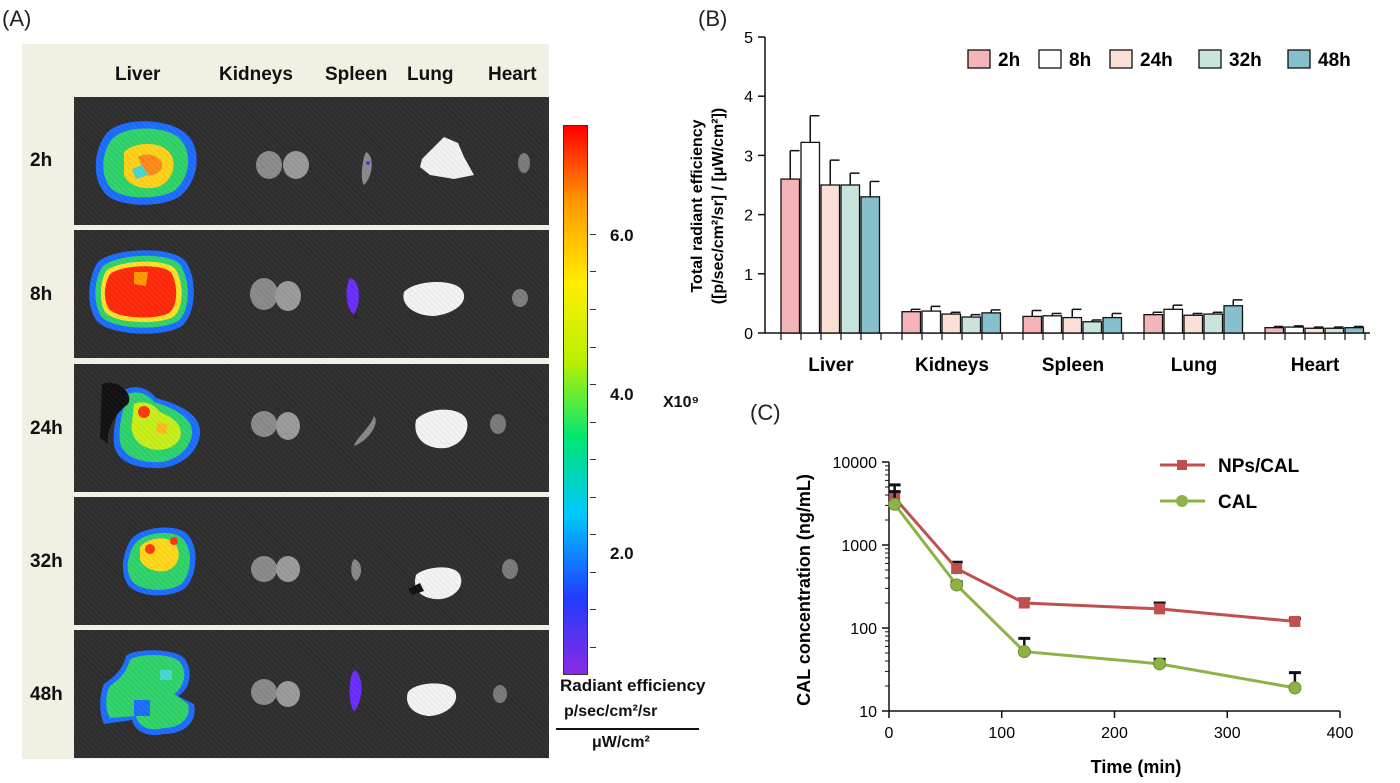 The width and height of the screenshot is (1400, 783). I want to click on bar-kidneys-24h, so click(951, 323).